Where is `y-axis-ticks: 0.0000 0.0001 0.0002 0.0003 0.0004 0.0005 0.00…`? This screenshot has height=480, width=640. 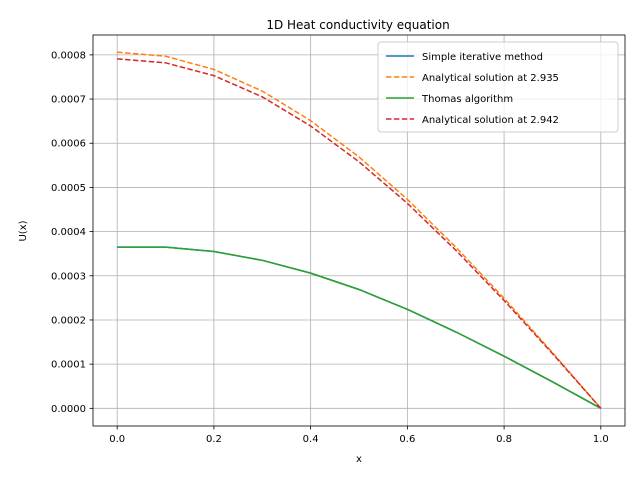
y-axis-ticks: 0.0000 0.0001 0.0002 0.0003 0.0004 0.0005 0.00… is located at coordinates (72, 232).